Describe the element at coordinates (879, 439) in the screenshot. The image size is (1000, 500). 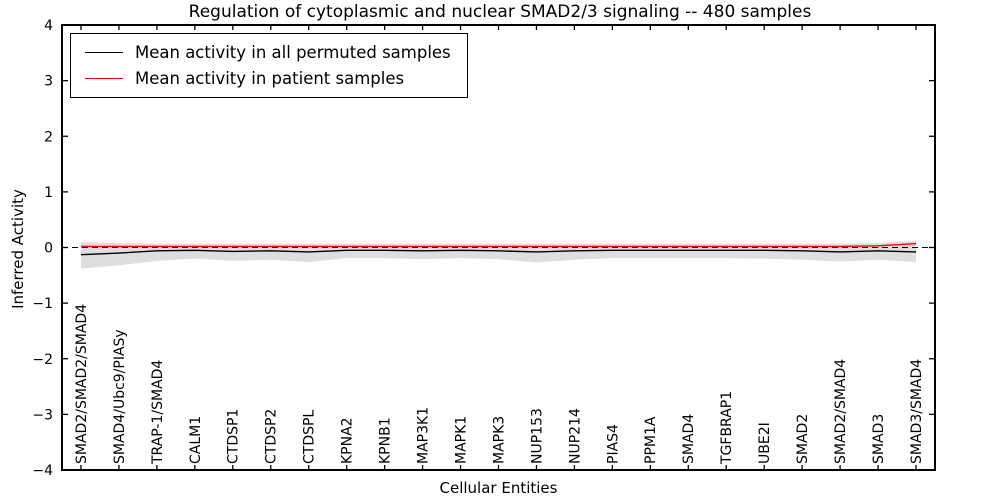
I see `x-tick-label: SMAD3` at that location.